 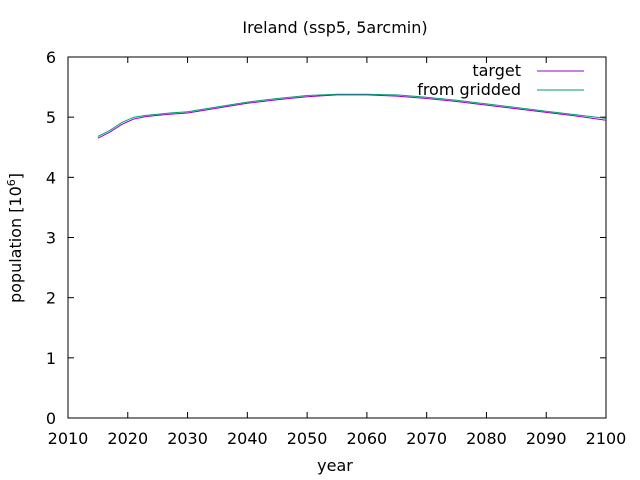 I want to click on y-axis-label: population [106], so click(x=15, y=238).